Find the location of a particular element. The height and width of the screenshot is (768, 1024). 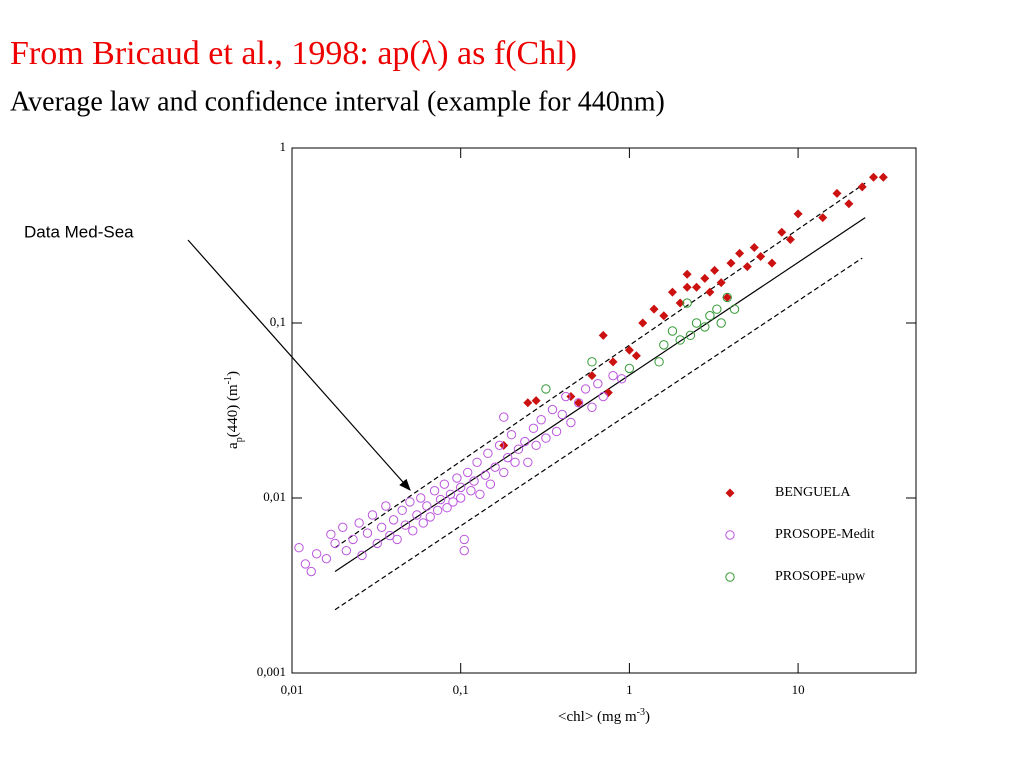

x-axis-label-part: ) is located at coordinates (647, 717).